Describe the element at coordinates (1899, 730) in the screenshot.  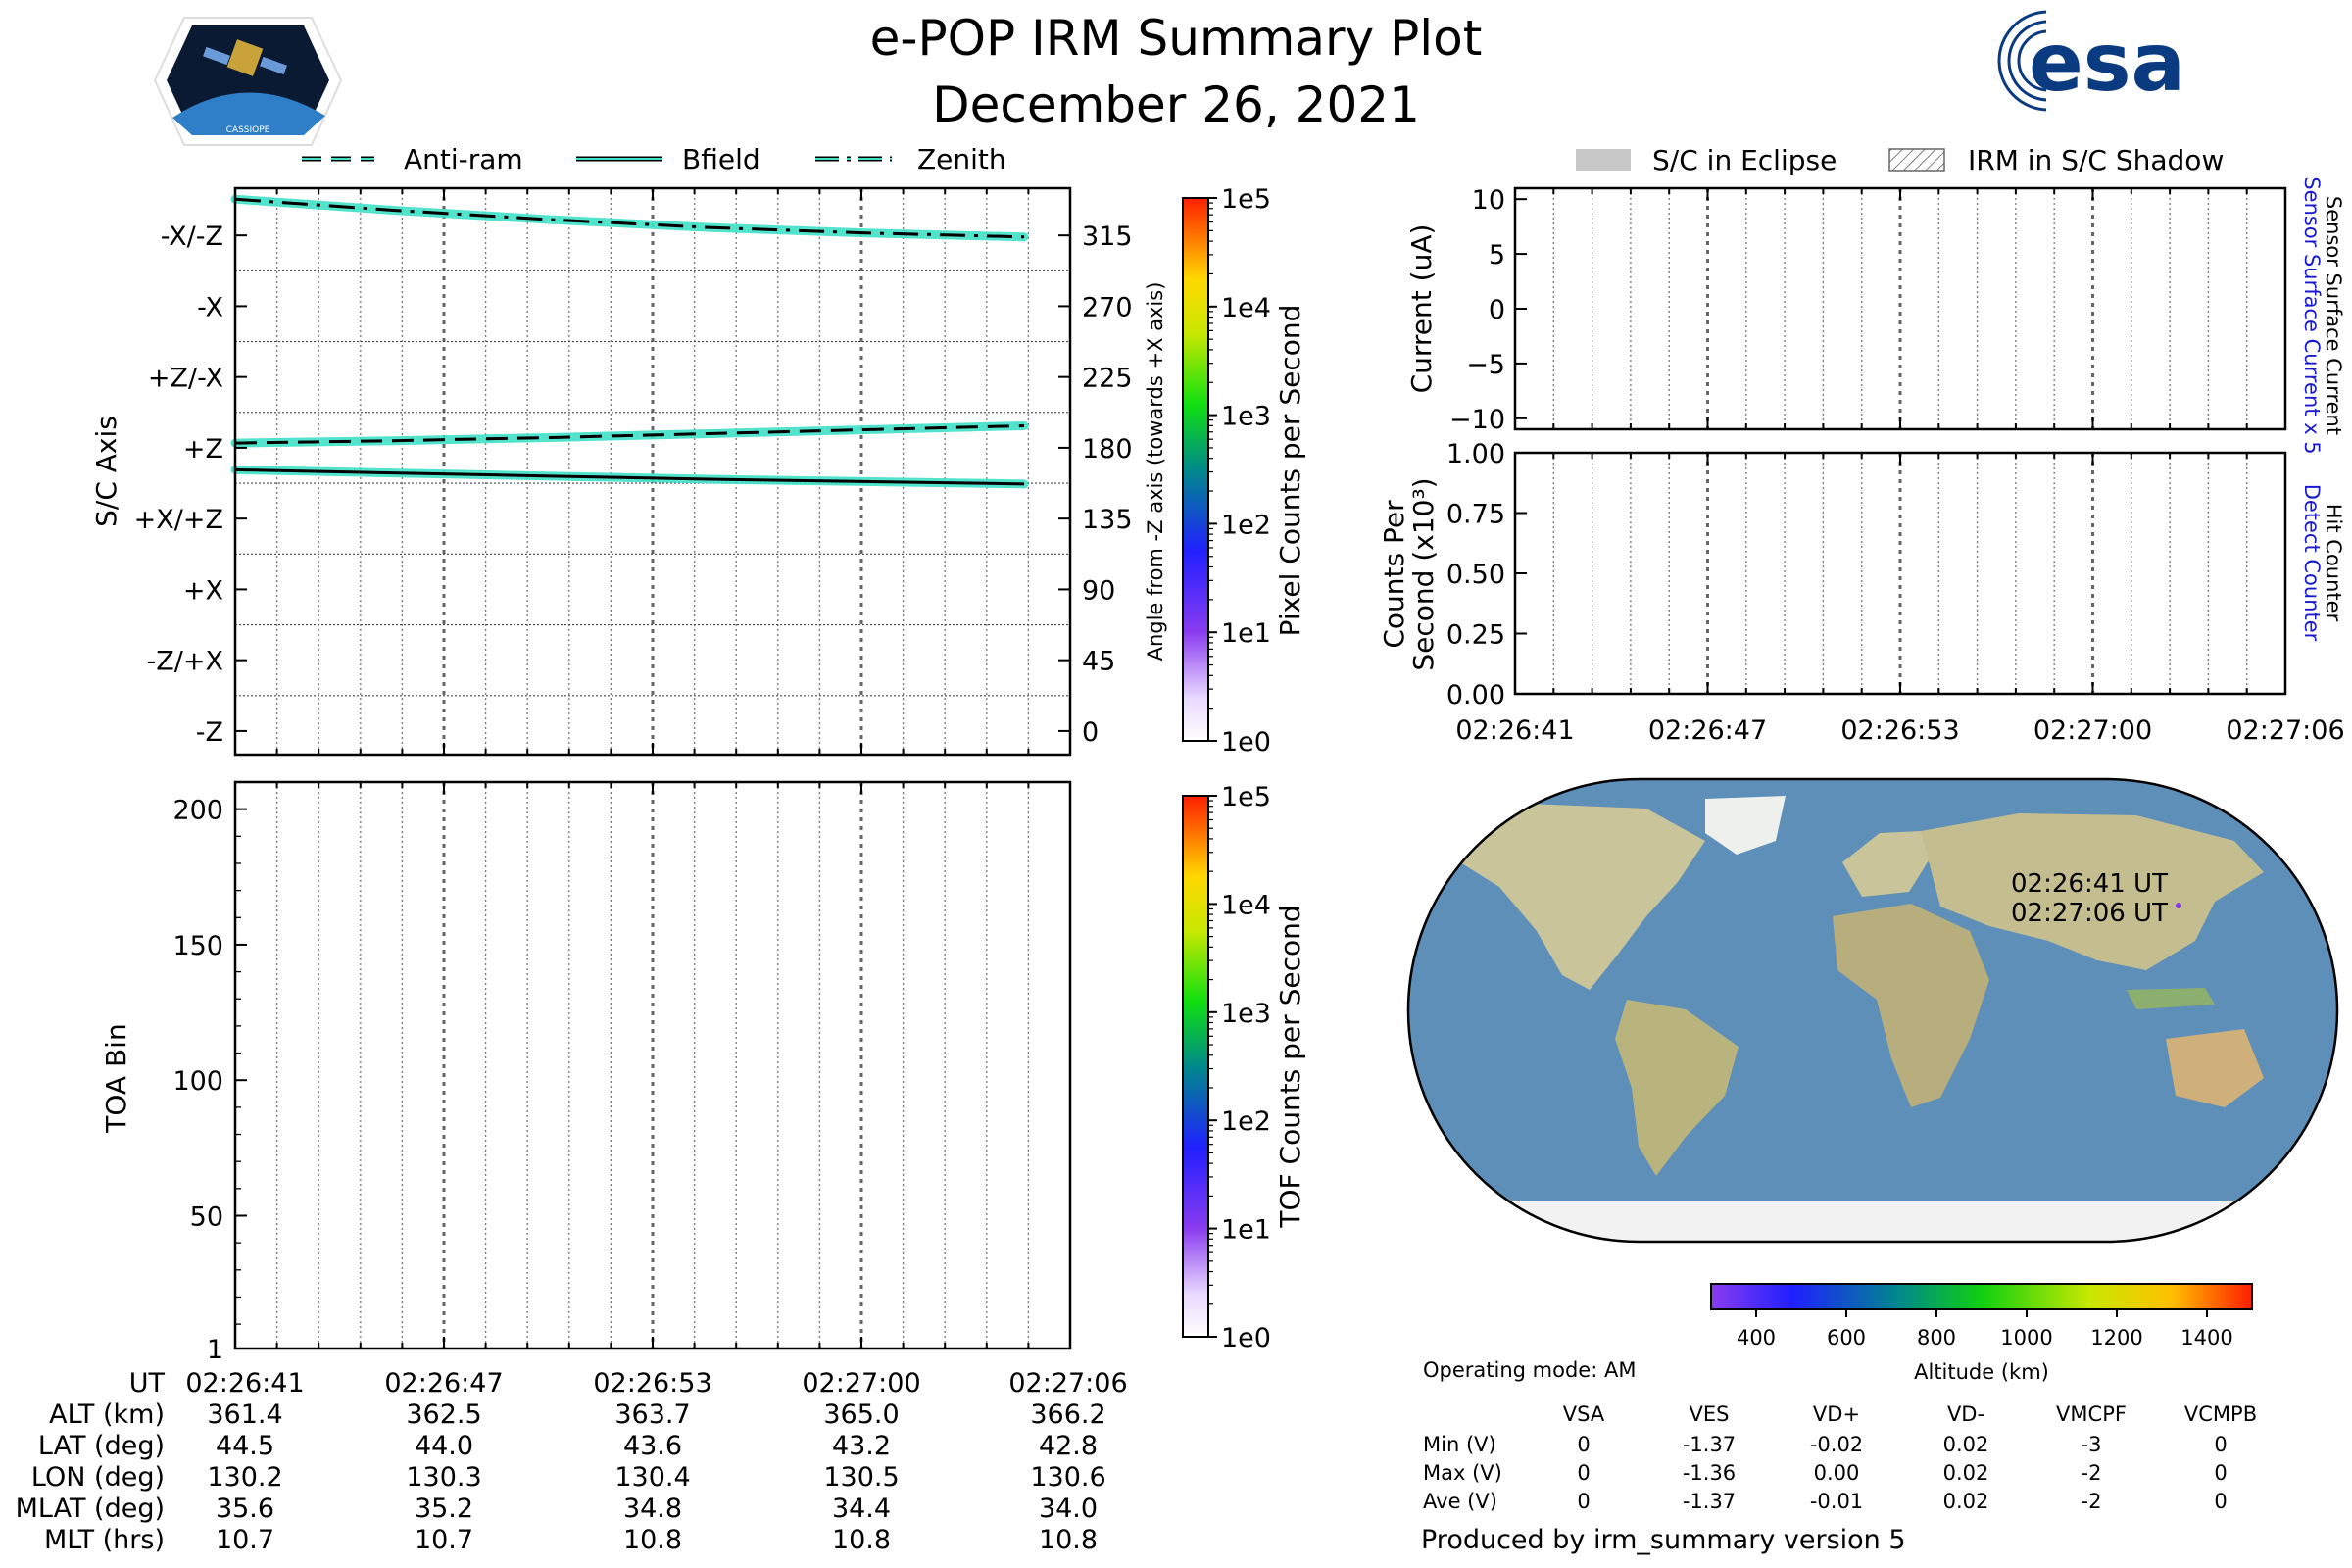
I see `counts-xtick-label: 02:26:53` at that location.